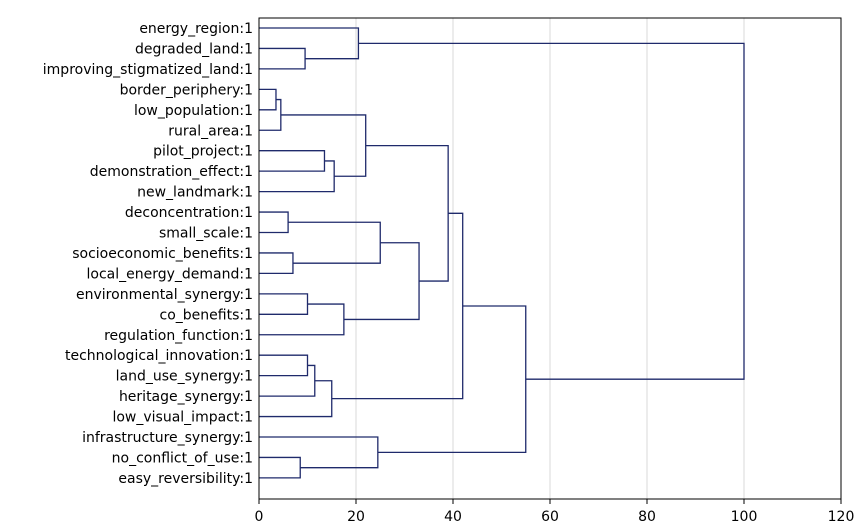 The image size is (858, 528). I want to click on x-tick-label: 40, so click(453, 517).